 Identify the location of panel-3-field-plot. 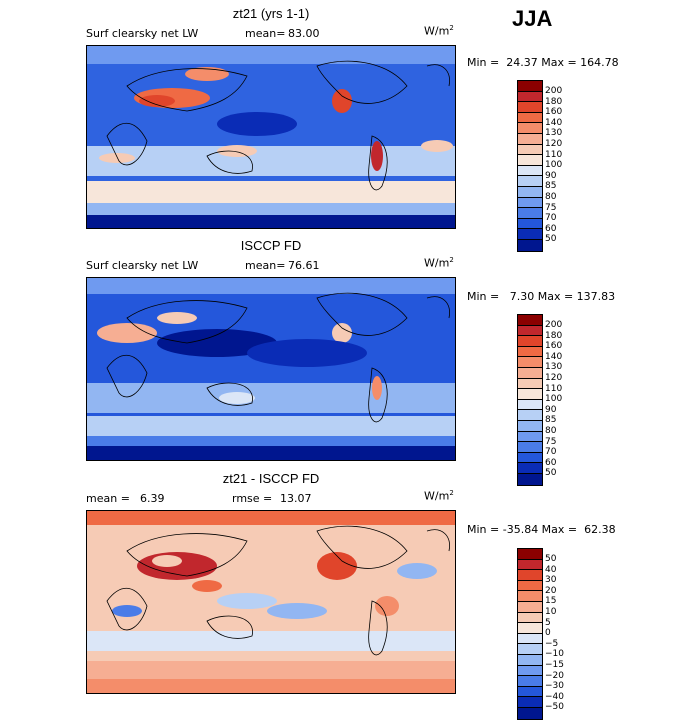
(271, 602).